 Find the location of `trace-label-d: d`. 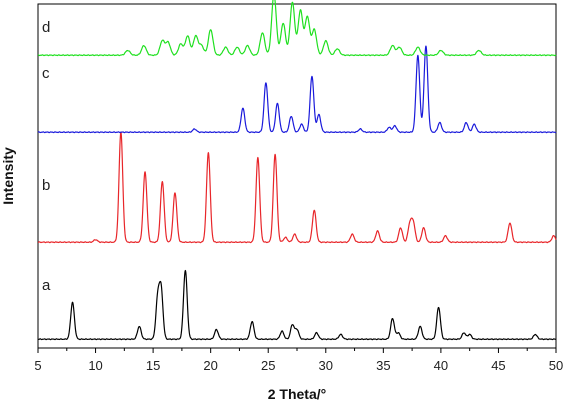

trace-label-d: d is located at coordinates (46, 27).